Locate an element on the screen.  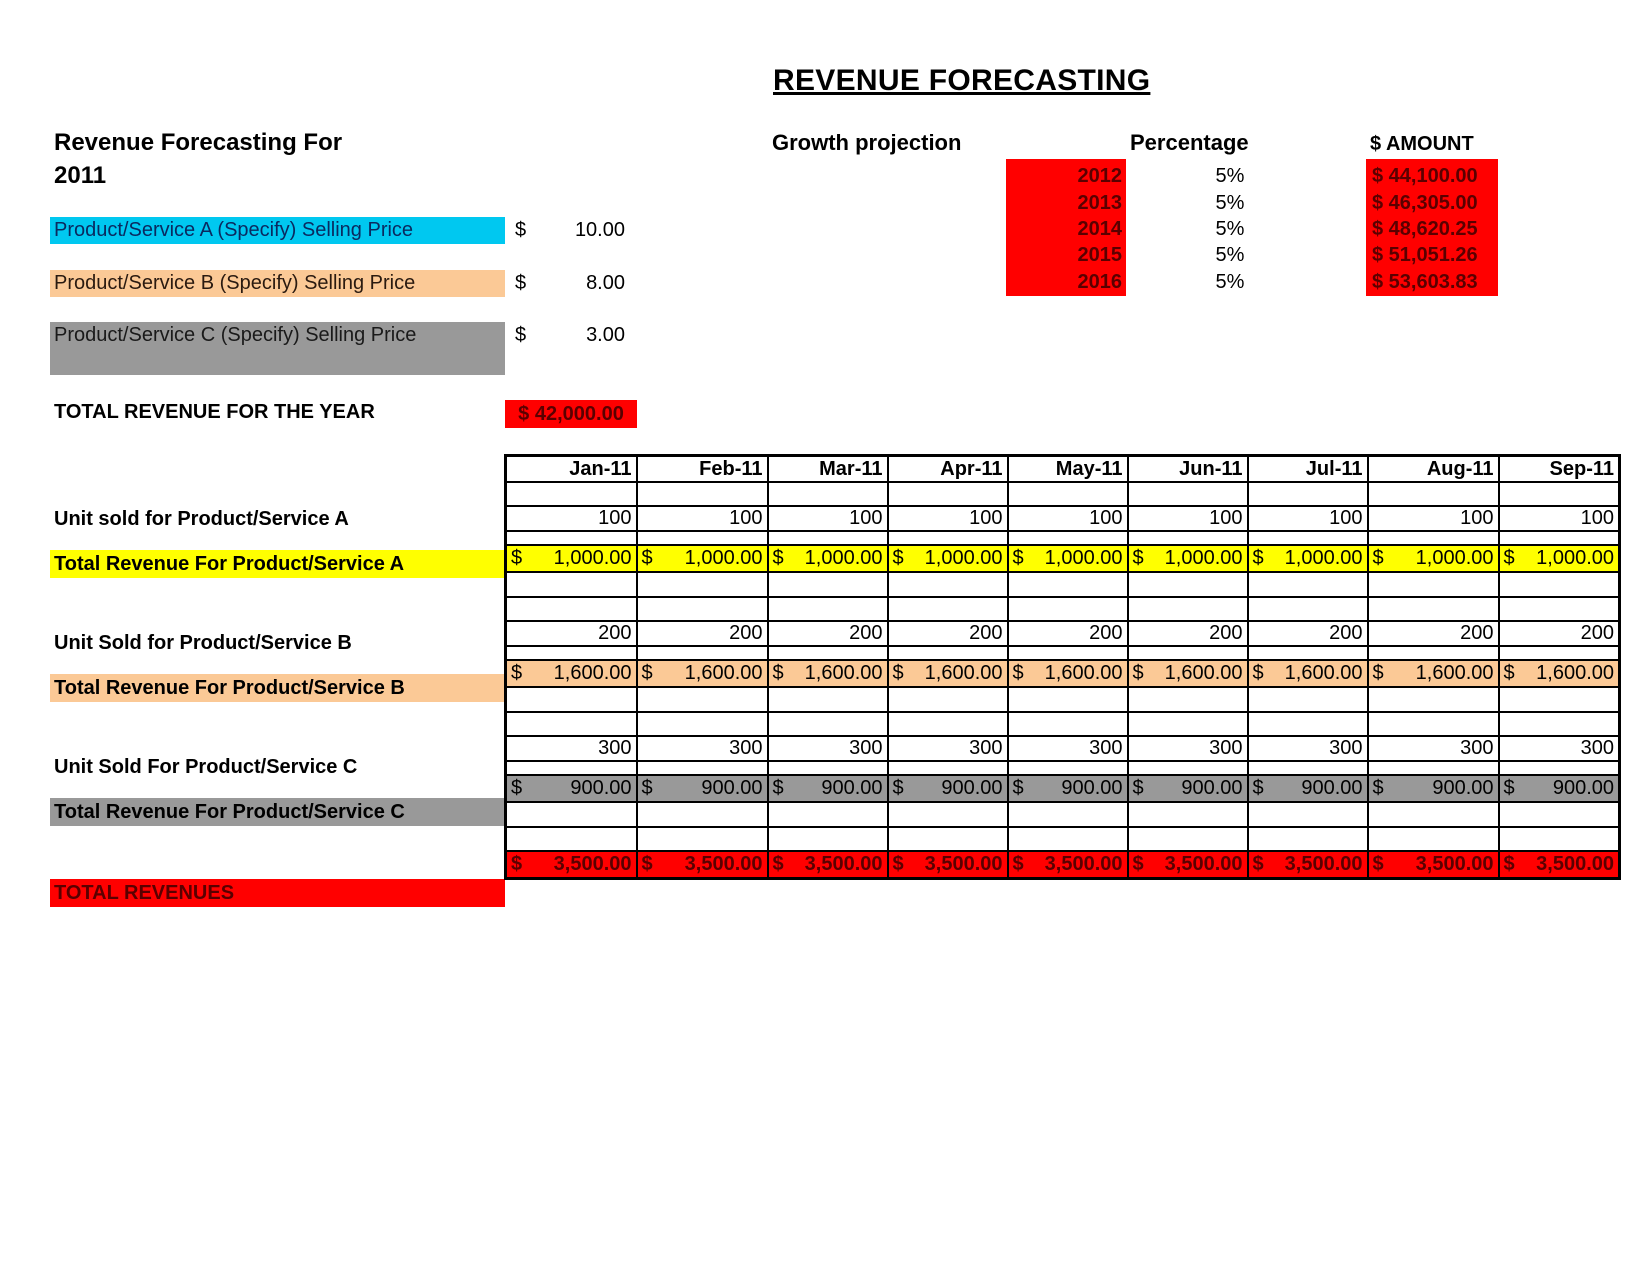
growth-year: 2015 is located at coordinates (1100, 255).